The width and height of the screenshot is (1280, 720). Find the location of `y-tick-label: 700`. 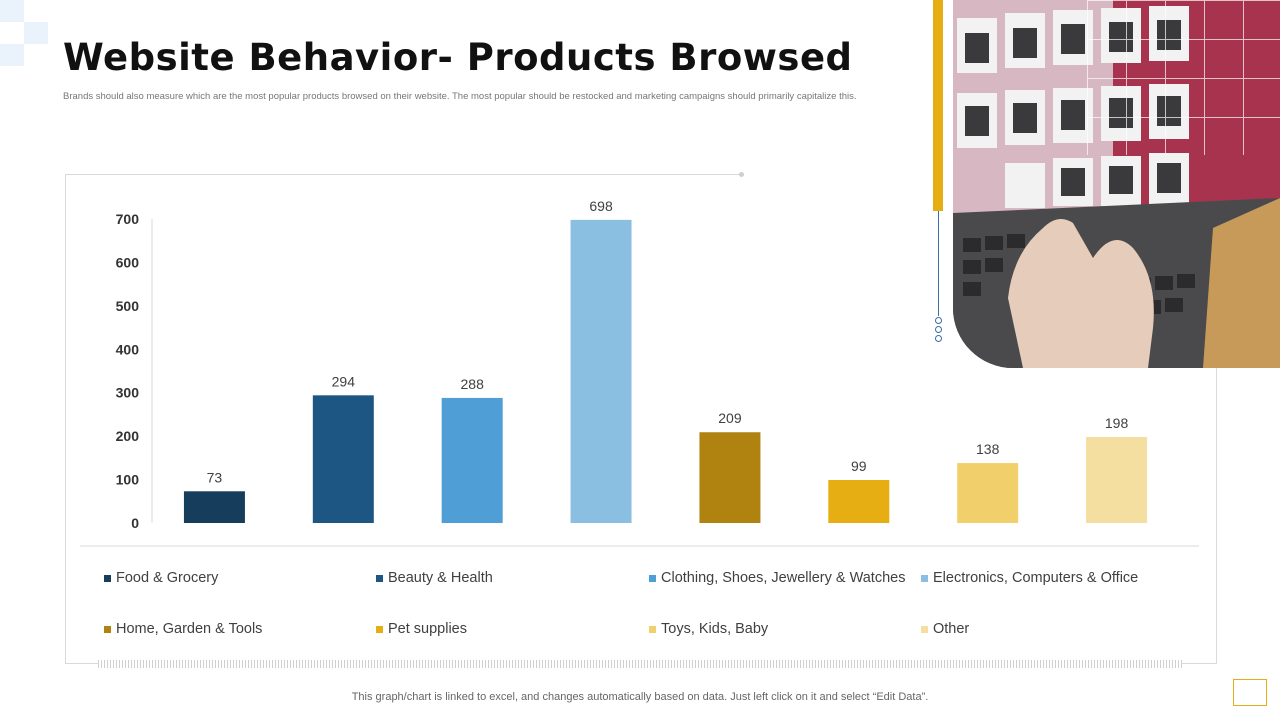

y-tick-label: 700 is located at coordinates (128, 219).